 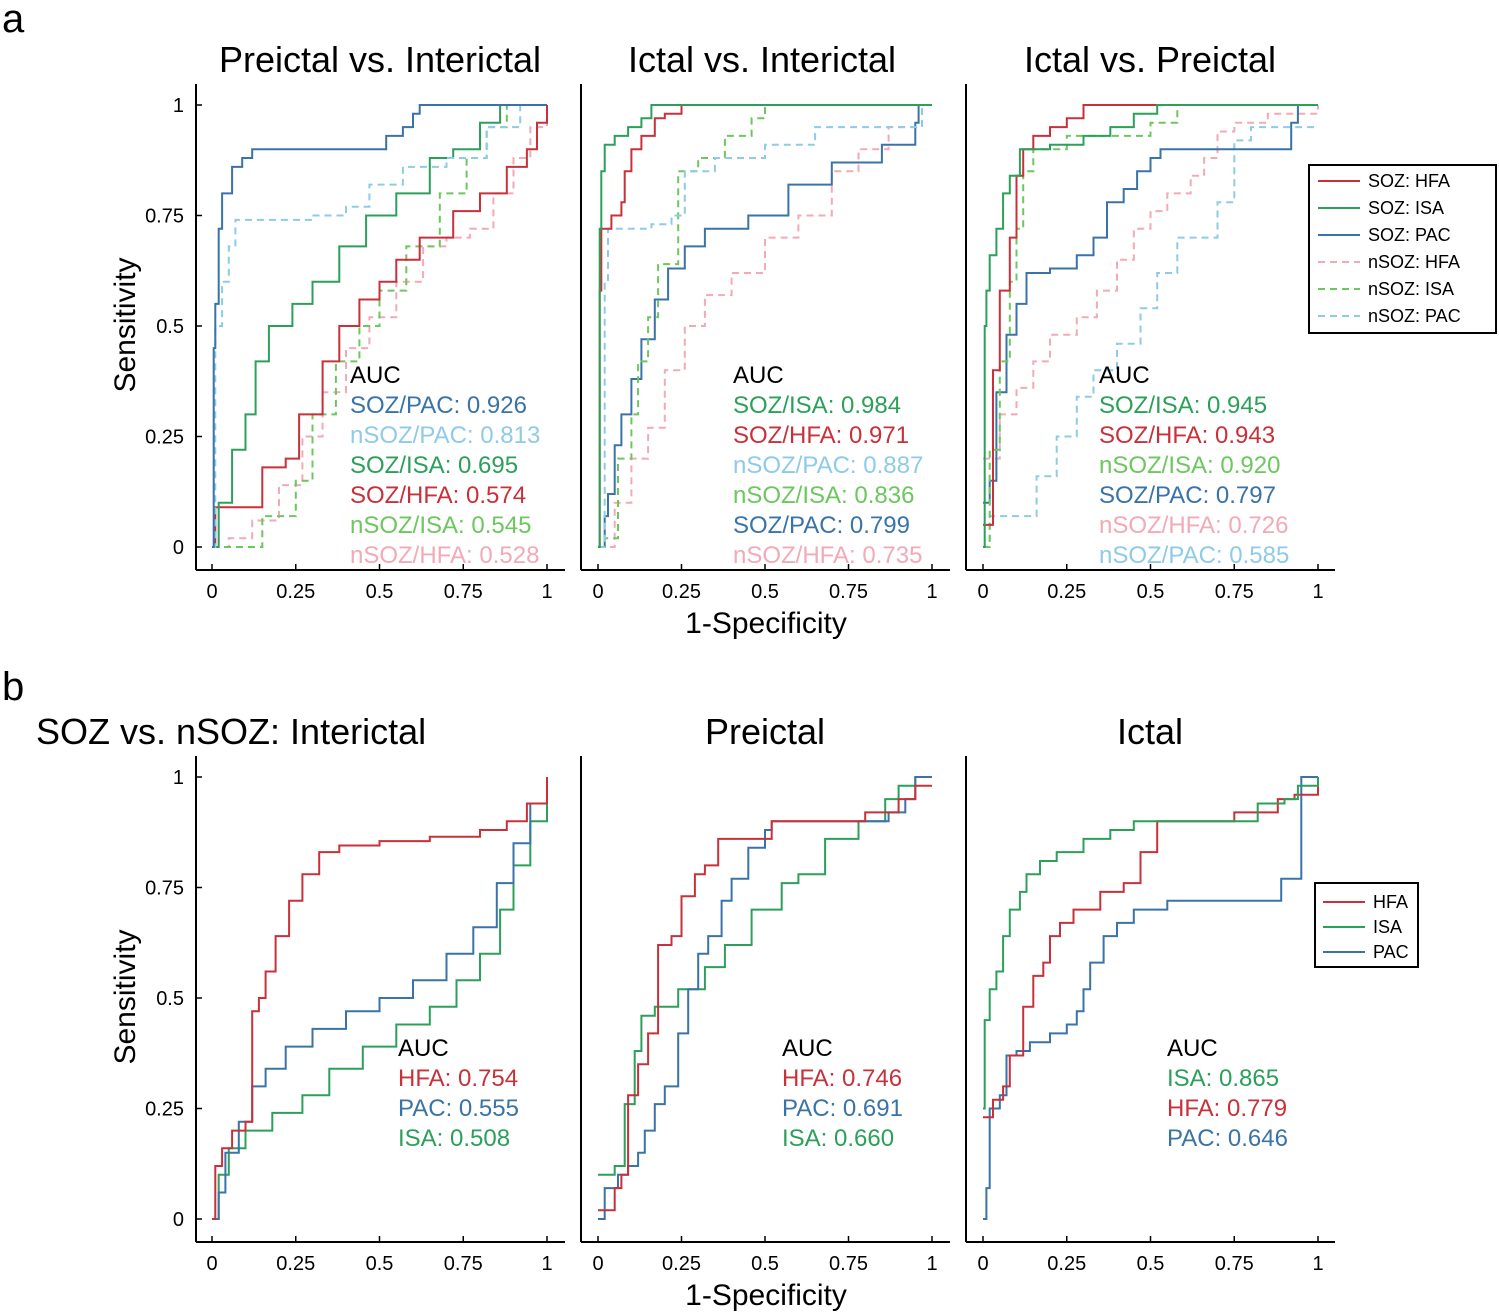 What do you see at coordinates (445, 435) in the screenshot?
I see `auc-label: nSOZ/PAC: 0.813` at bounding box center [445, 435].